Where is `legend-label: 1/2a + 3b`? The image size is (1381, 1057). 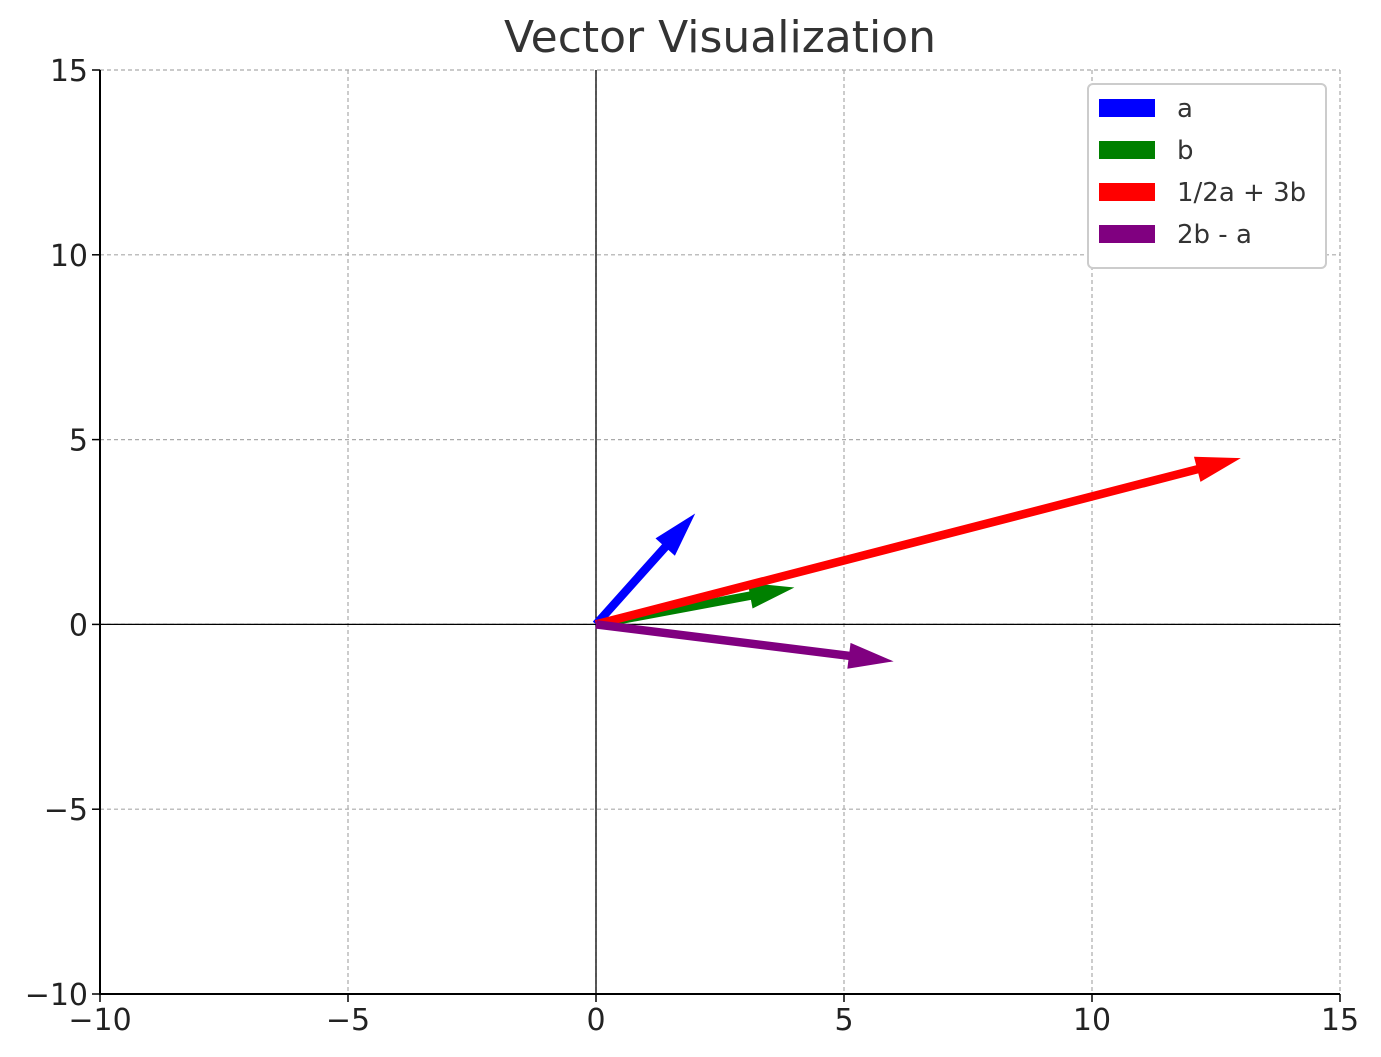
legend-label: 1/2a + 3b is located at coordinates (1241, 193).